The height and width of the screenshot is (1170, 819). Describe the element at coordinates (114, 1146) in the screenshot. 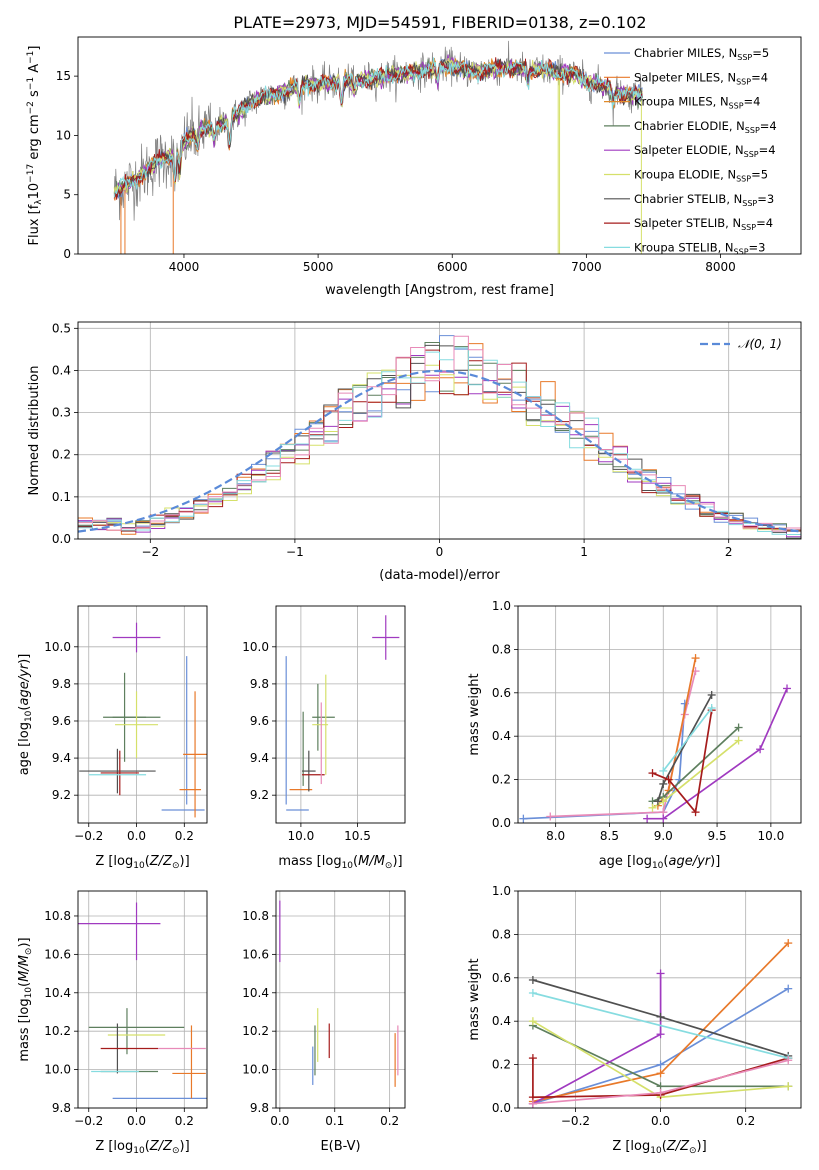

I see `mass-Z-xlabel-part: Z [log` at that location.